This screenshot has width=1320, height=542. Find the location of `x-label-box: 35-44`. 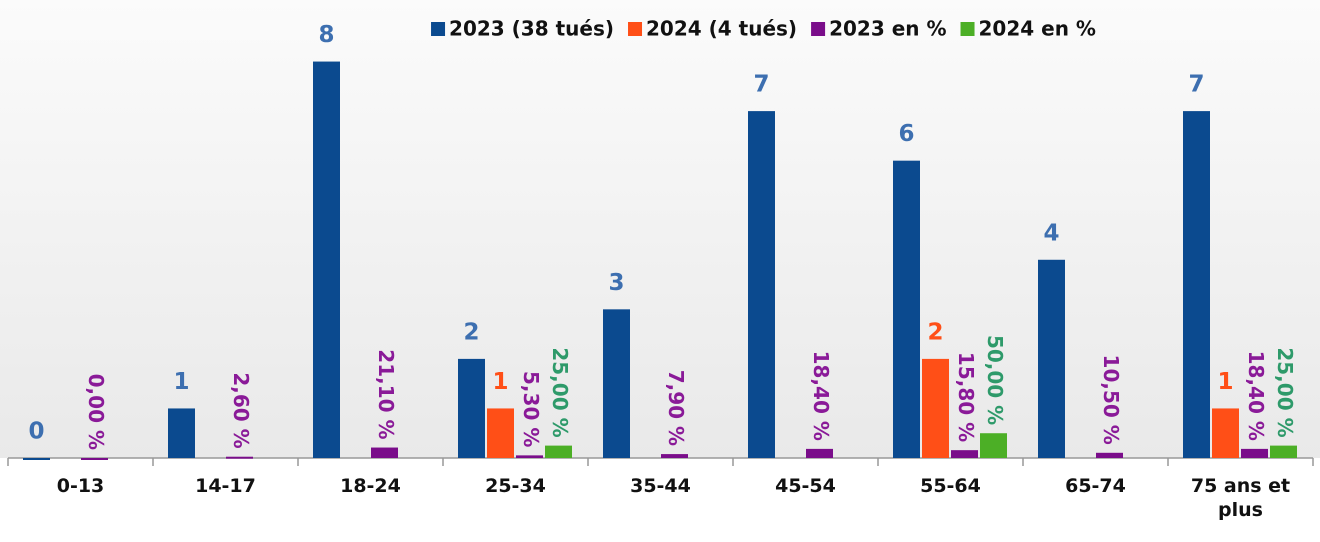

x-label-box: 35-44 is located at coordinates (660, 486).